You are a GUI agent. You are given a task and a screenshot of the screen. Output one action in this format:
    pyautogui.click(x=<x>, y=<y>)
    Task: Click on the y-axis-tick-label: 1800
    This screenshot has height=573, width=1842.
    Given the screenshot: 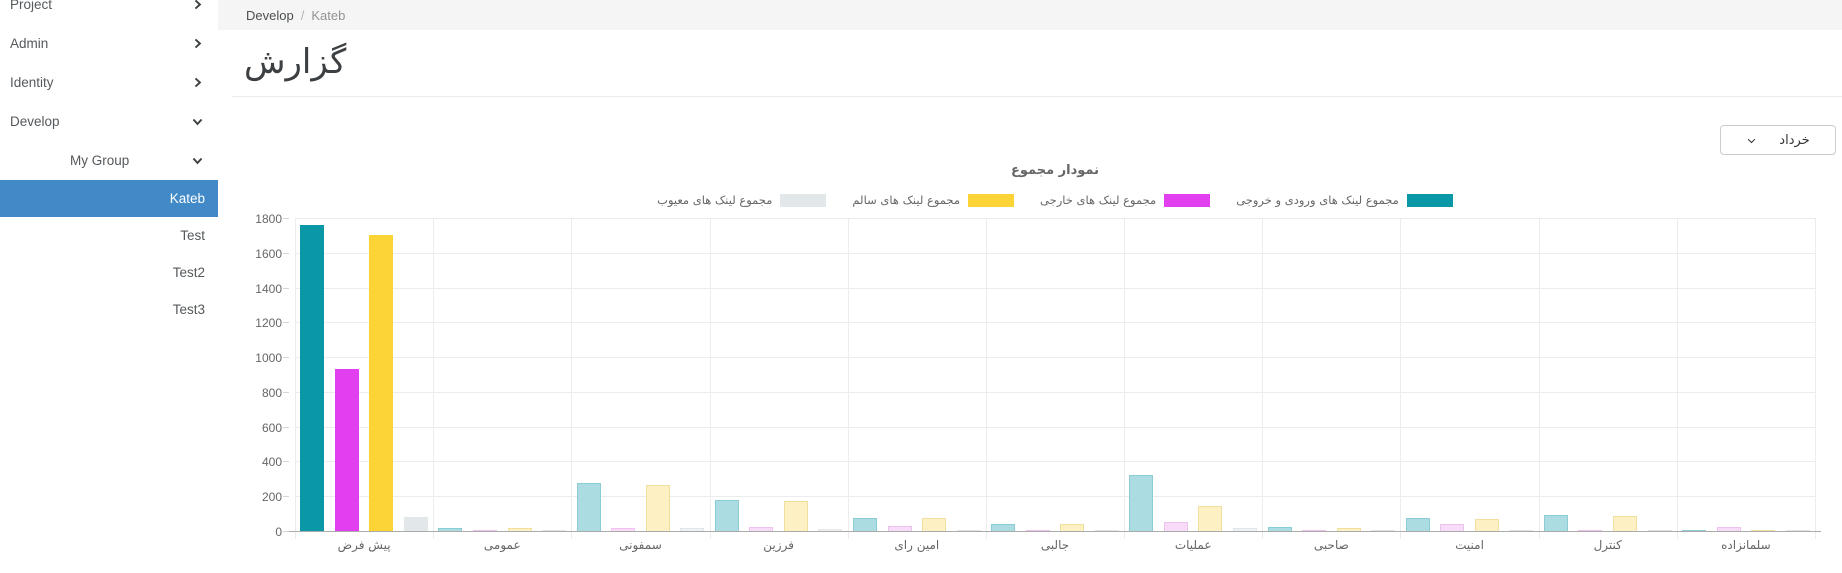 What is the action you would take?
    pyautogui.click(x=268, y=219)
    